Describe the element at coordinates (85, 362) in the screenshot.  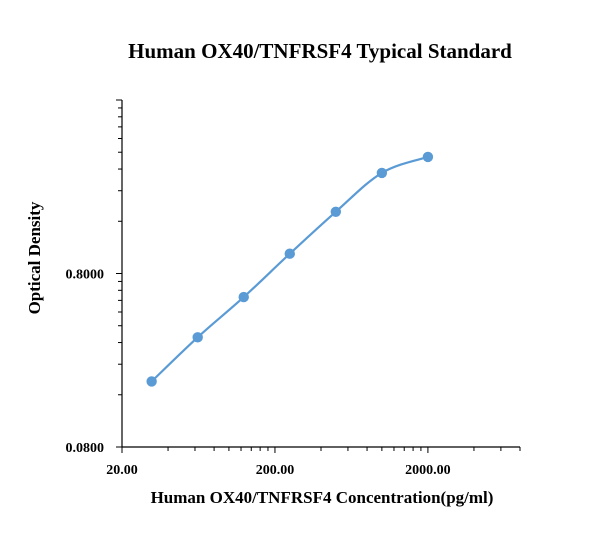
I see `y-axis-tick-labels: 0.0800 0.8000` at that location.